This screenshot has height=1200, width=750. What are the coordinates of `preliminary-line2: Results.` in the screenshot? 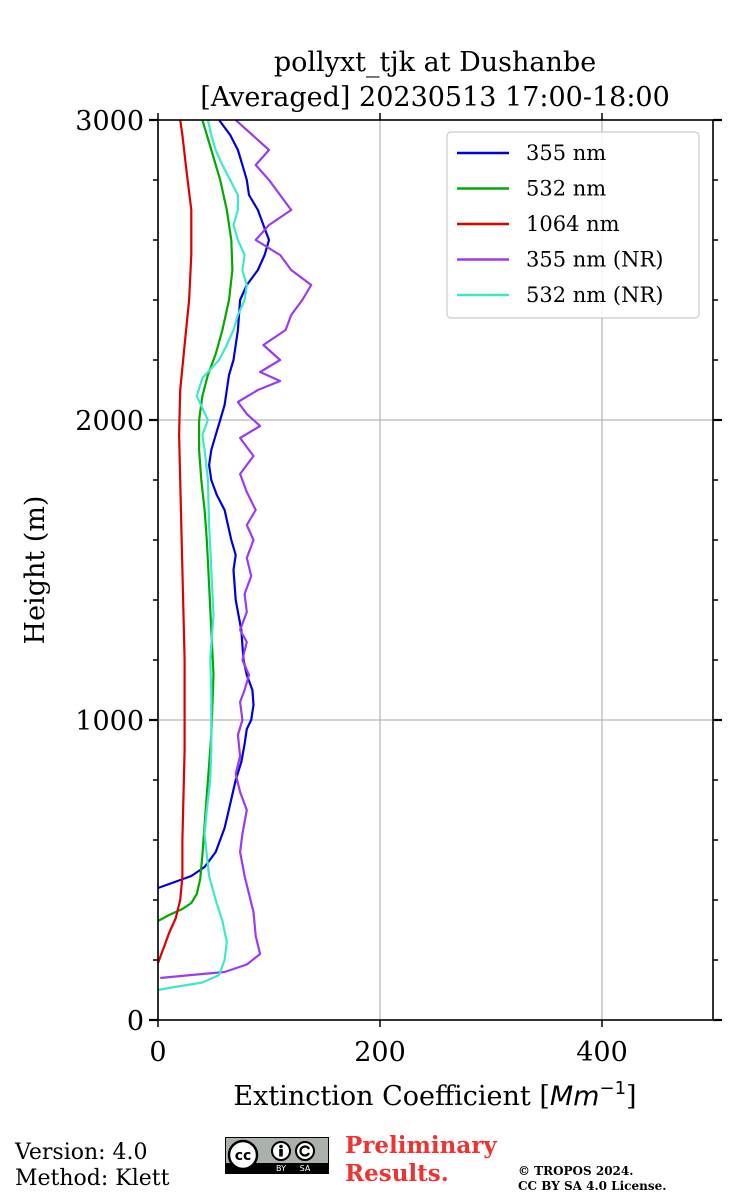 It's located at (397, 1173).